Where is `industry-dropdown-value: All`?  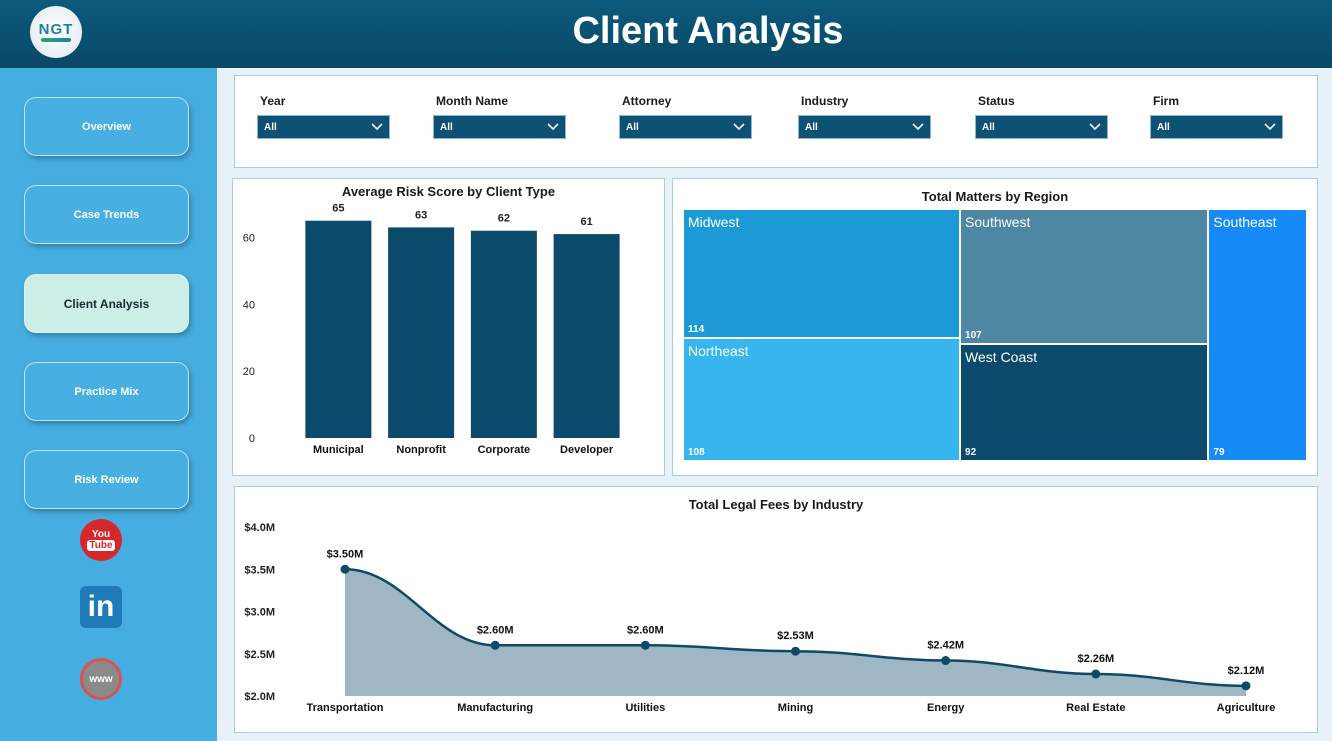
industry-dropdown-value: All is located at coordinates (811, 127).